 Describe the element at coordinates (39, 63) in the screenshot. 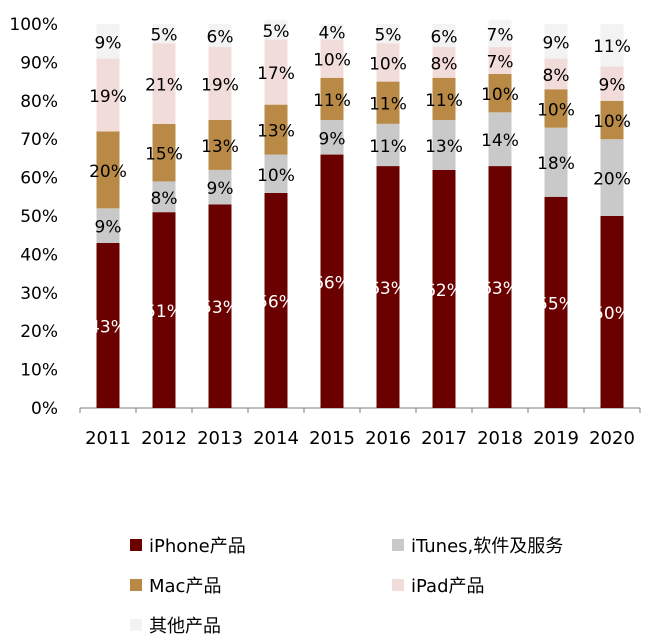

I see `y-tick-label: 90%` at that location.